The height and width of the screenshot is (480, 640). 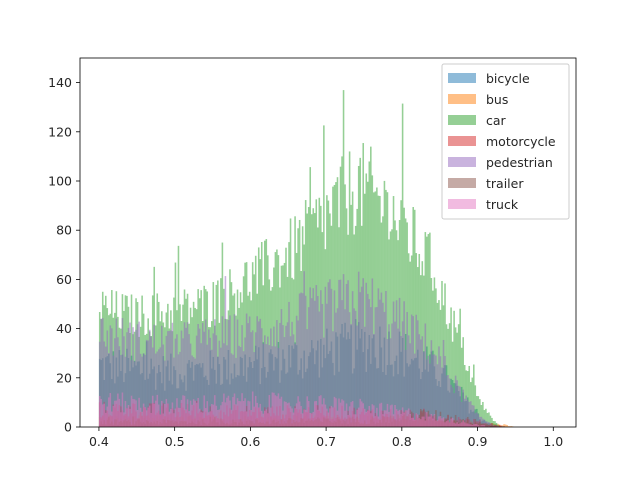 What do you see at coordinates (505, 425) in the screenshot?
I see `bar-bus` at bounding box center [505, 425].